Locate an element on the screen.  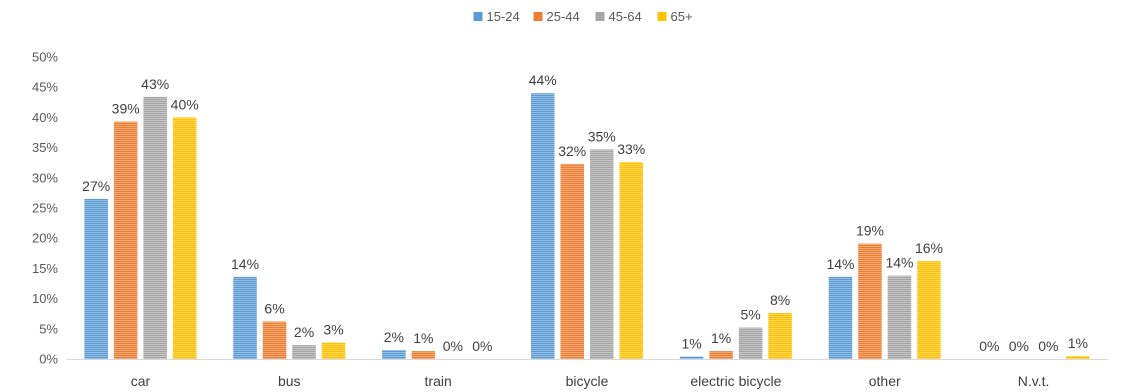
data-label: 43% is located at coordinates (155, 84).